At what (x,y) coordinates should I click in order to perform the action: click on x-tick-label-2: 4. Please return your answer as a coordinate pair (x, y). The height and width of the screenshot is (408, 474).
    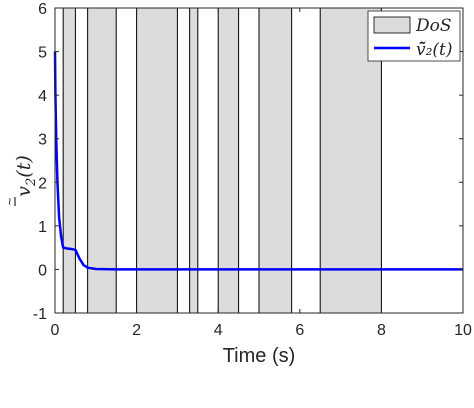
    Looking at the image, I should click on (218, 330).